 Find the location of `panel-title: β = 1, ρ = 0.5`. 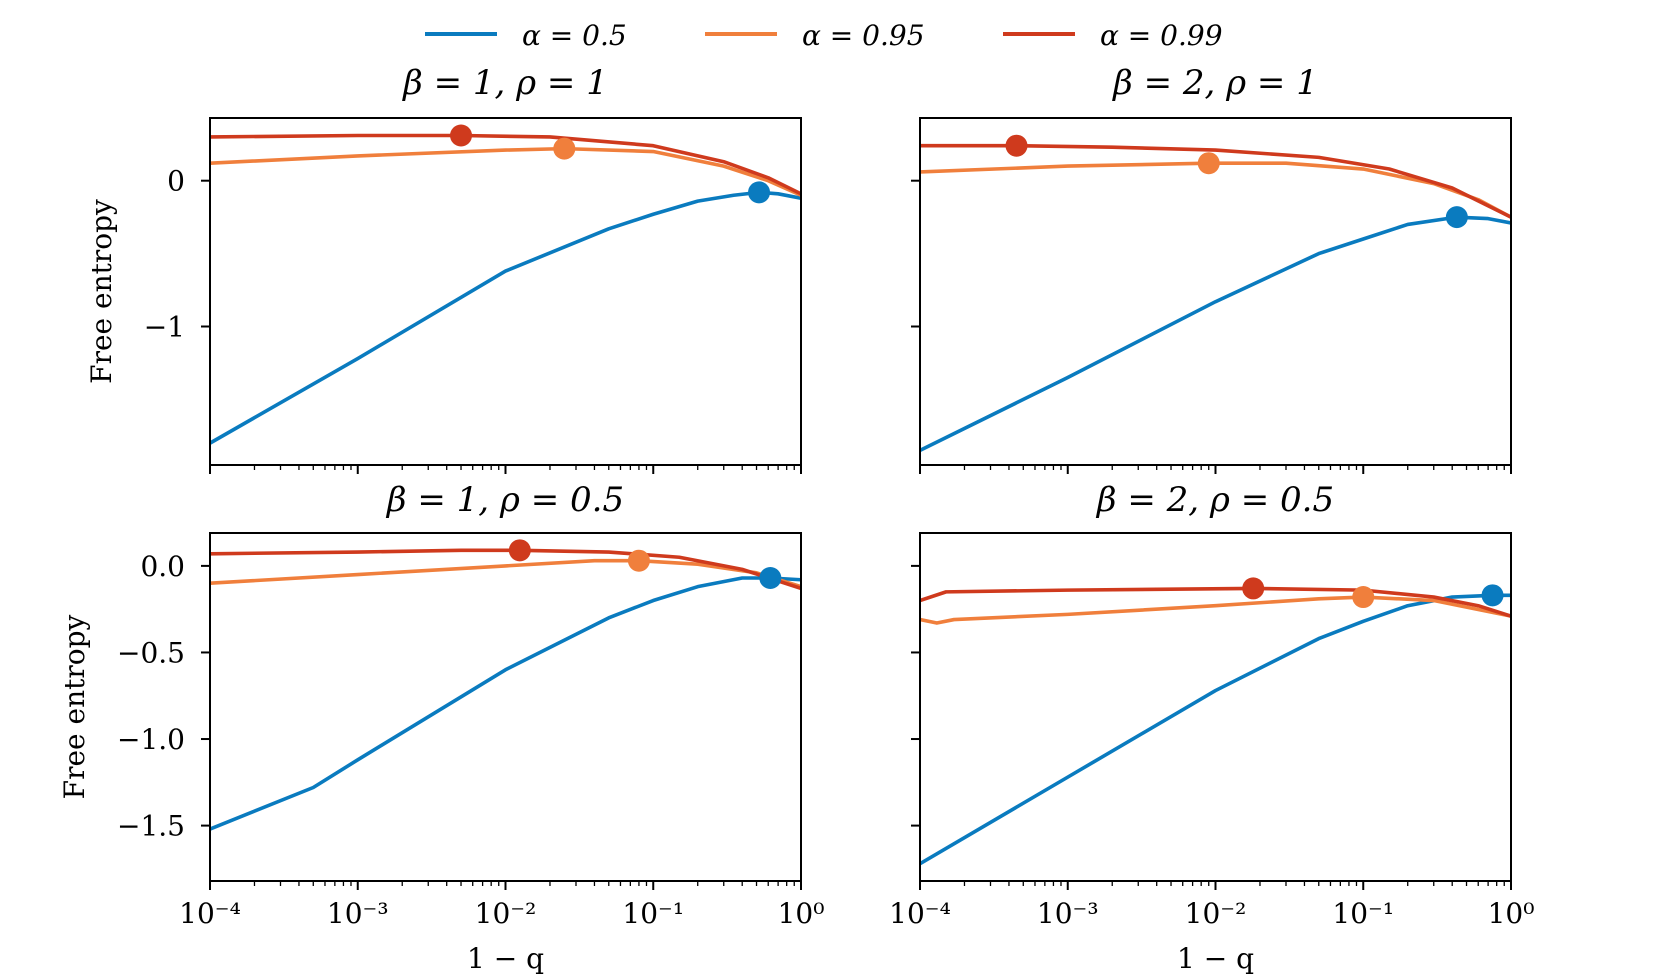

panel-title: β = 1, ρ = 0.5 is located at coordinates (504, 500).